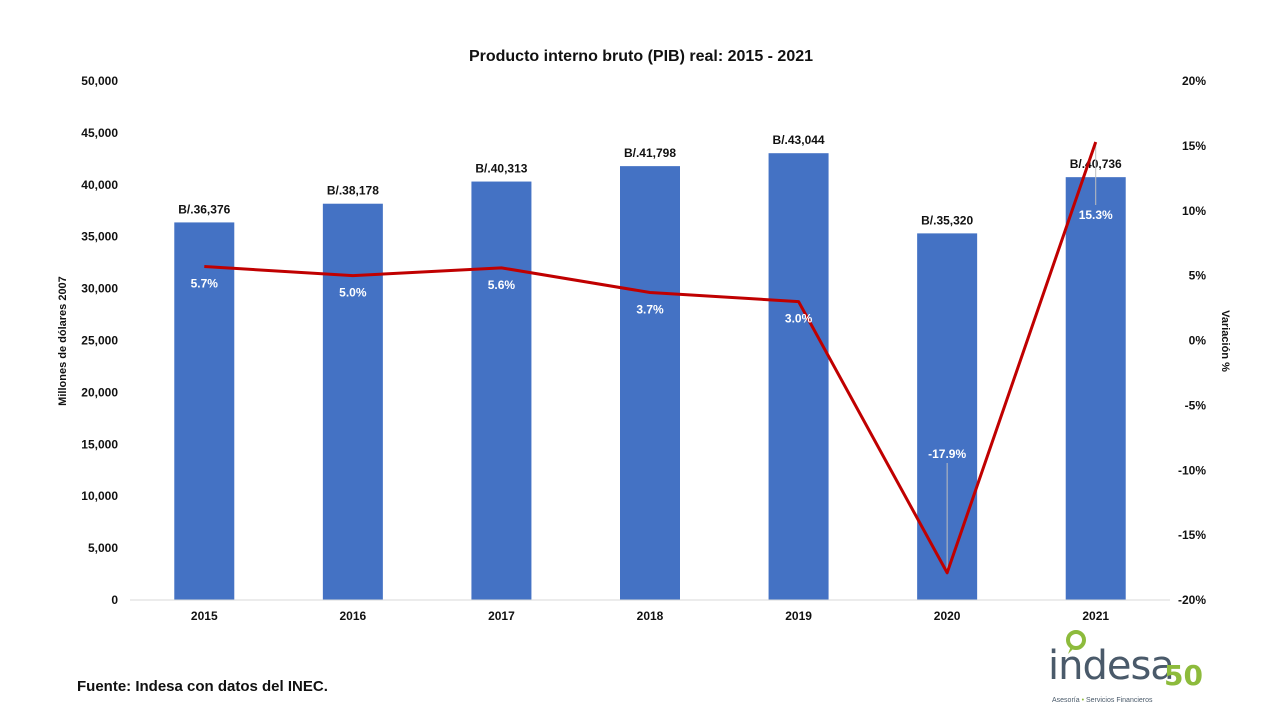 Image resolution: width=1280 pixels, height=720 pixels. What do you see at coordinates (1066, 700) in the screenshot?
I see `logo-tagline-left: Asesoría` at bounding box center [1066, 700].